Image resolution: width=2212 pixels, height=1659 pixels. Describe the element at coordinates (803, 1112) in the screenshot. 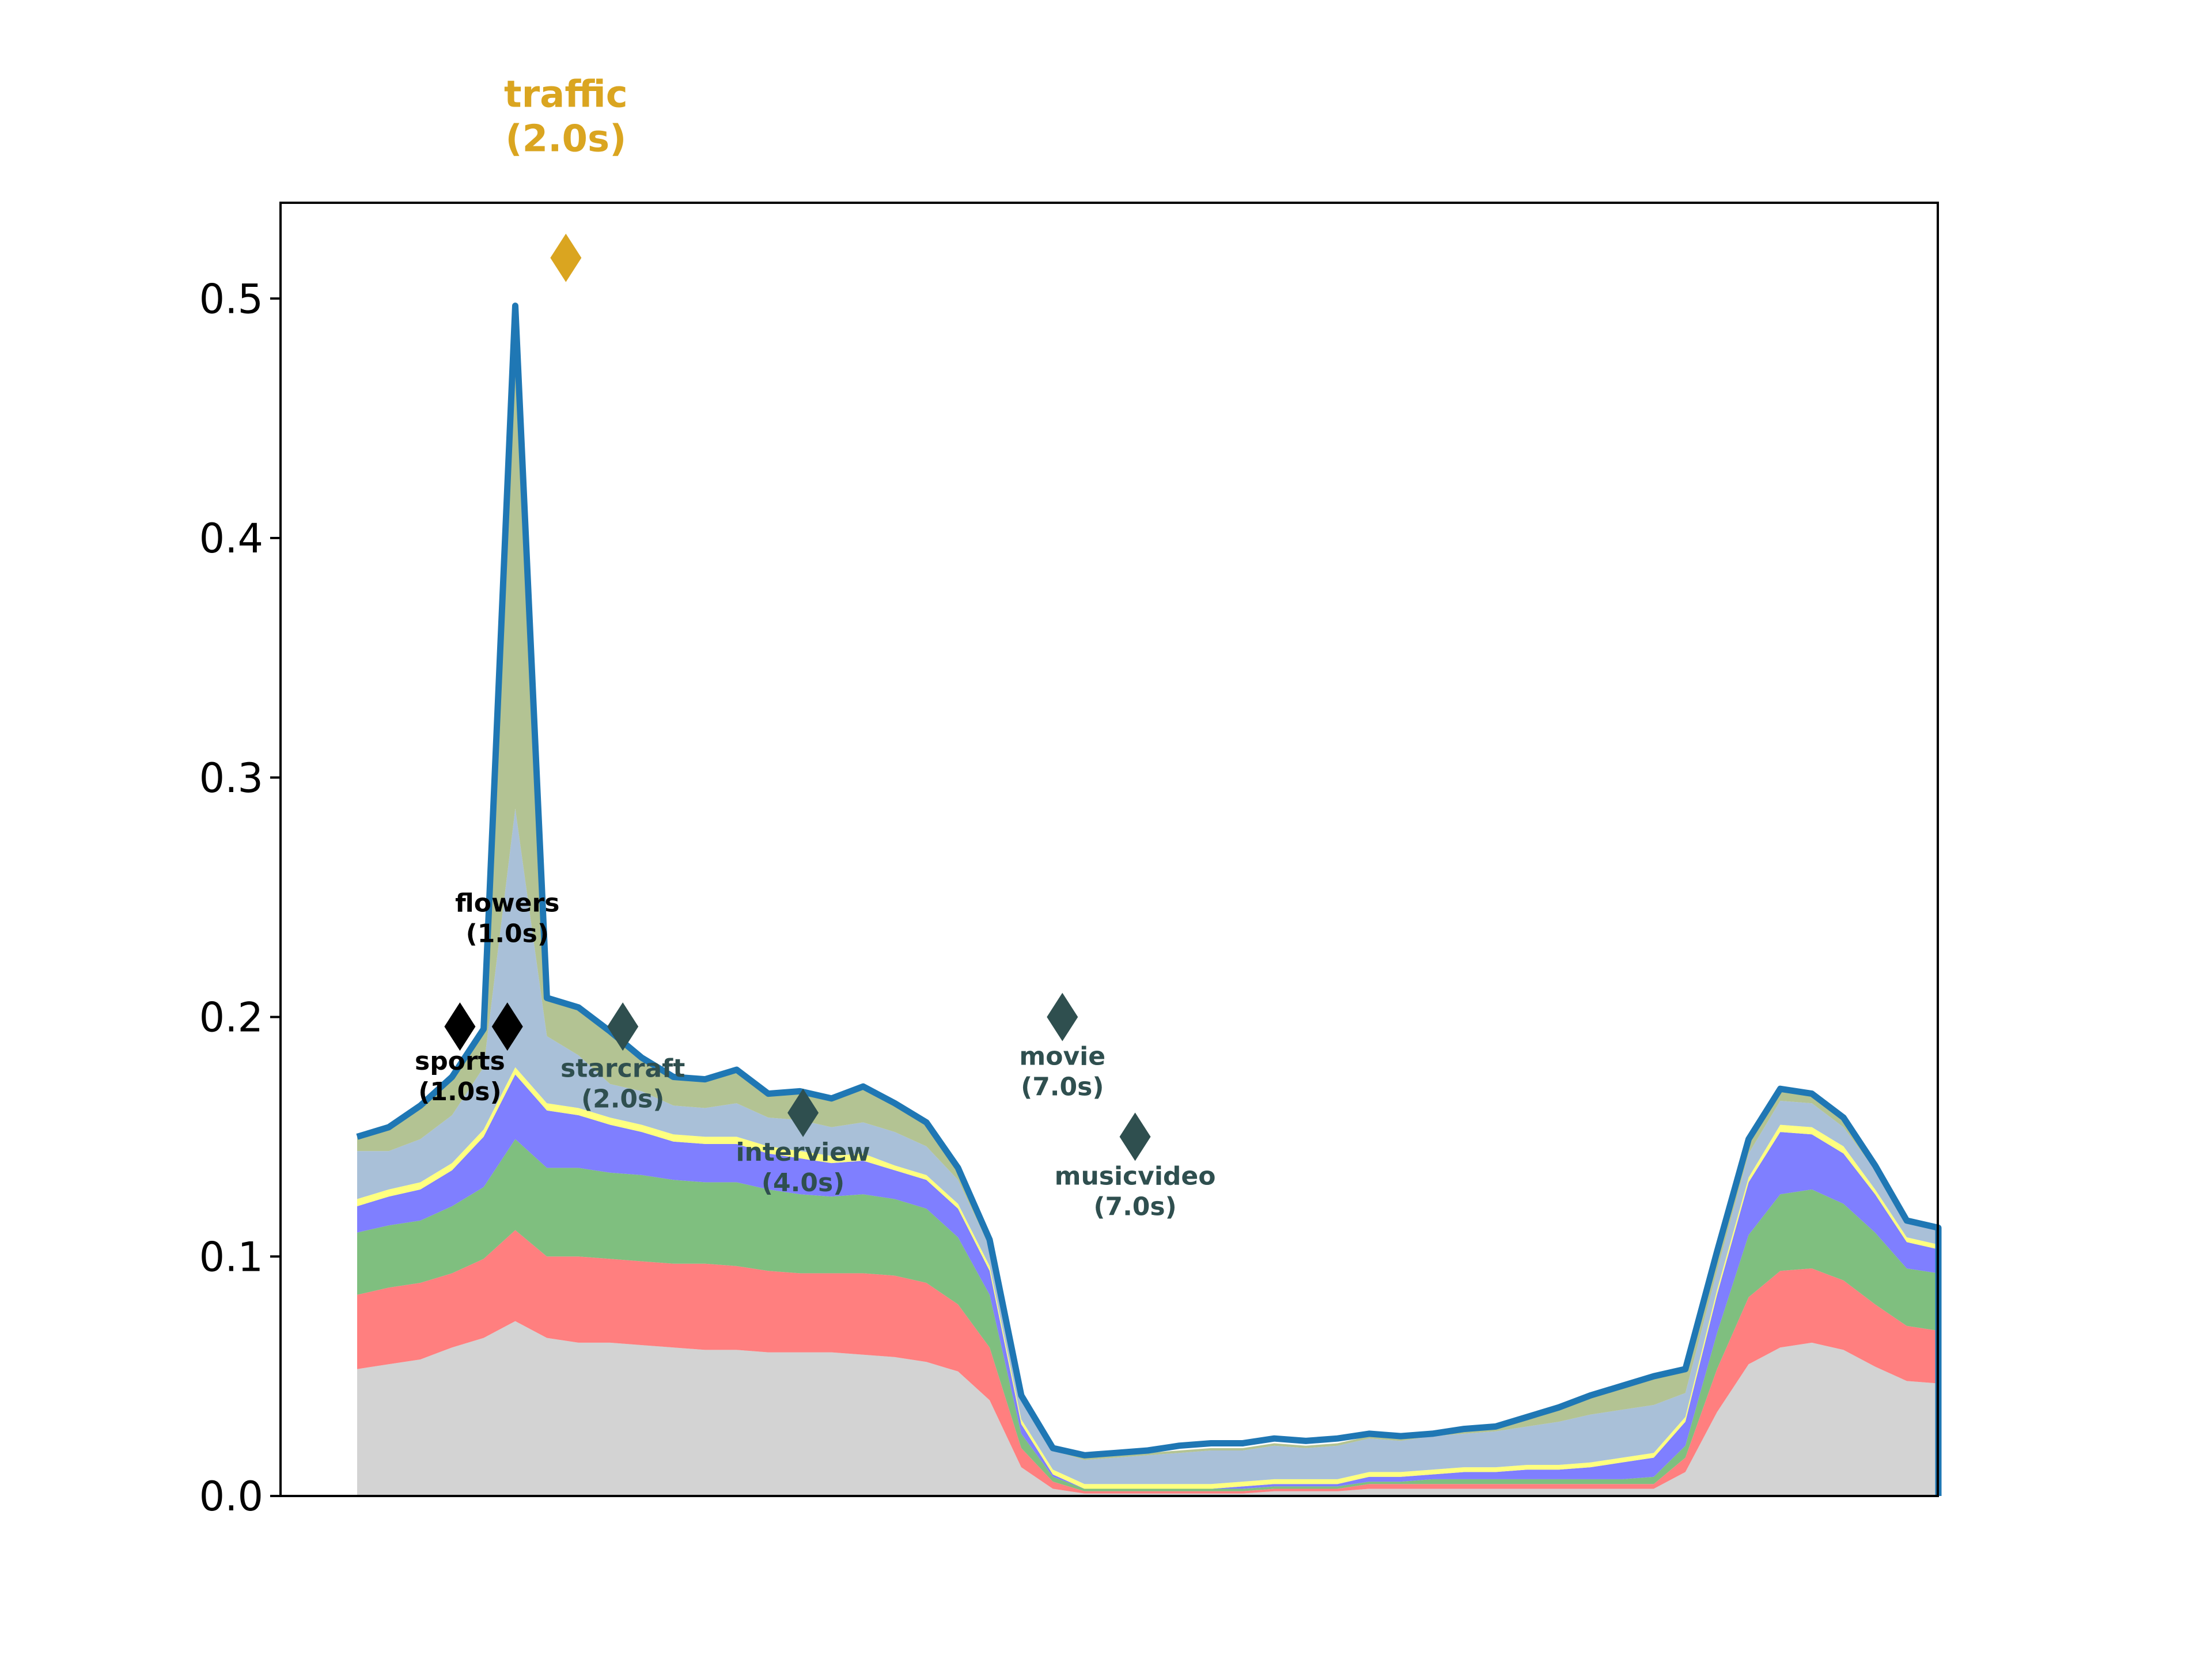

I see `marker-interview` at that location.